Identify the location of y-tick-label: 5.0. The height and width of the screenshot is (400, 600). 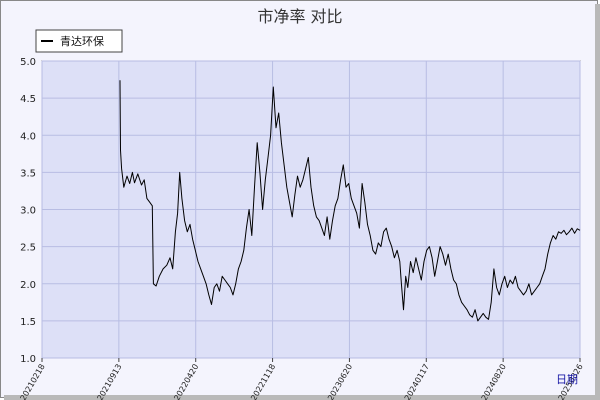
(28, 62).